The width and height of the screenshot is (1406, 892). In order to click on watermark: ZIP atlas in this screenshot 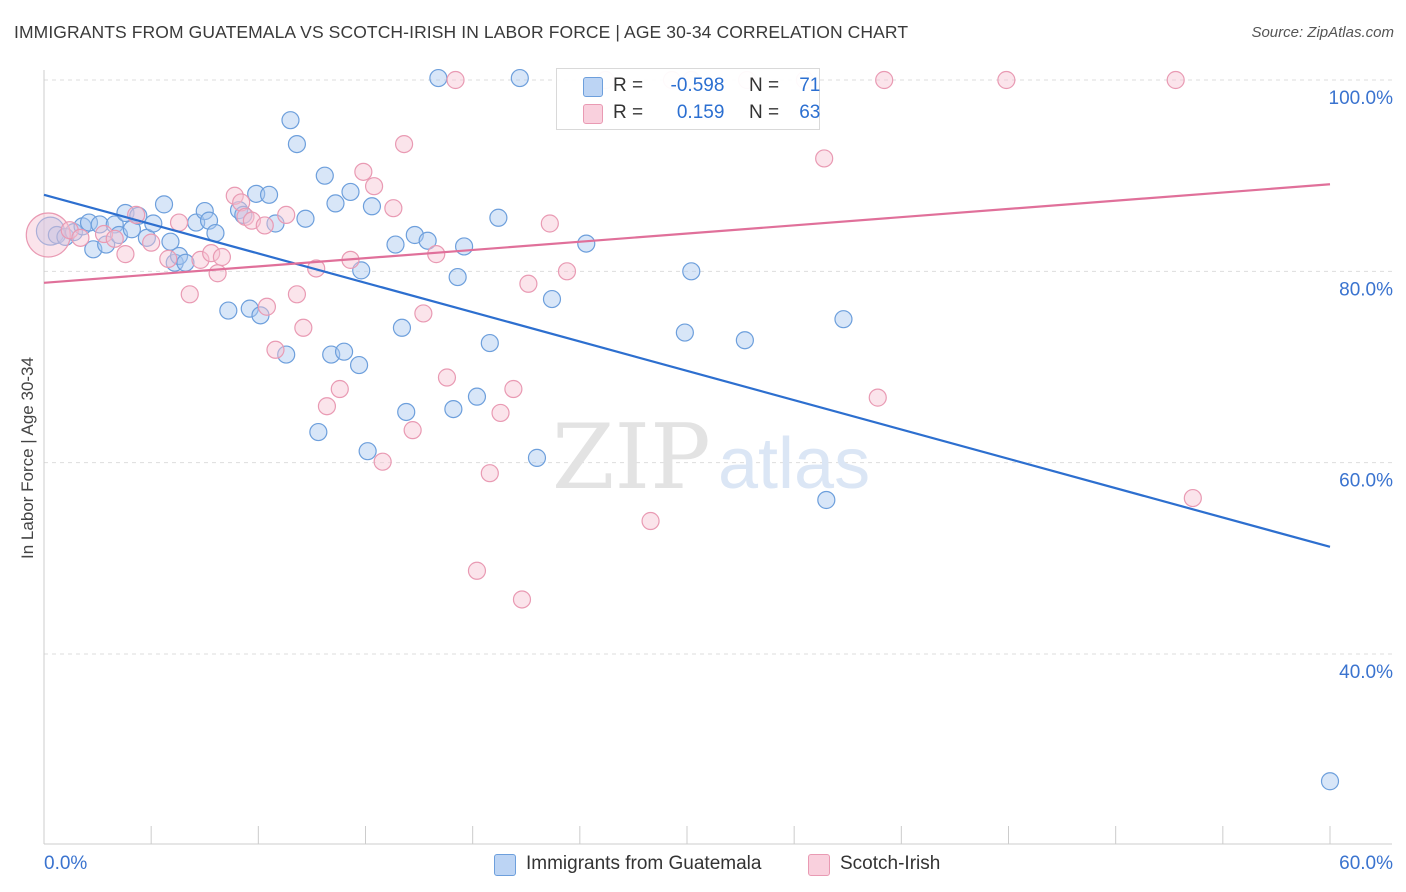, I will do `click(711, 457)`.